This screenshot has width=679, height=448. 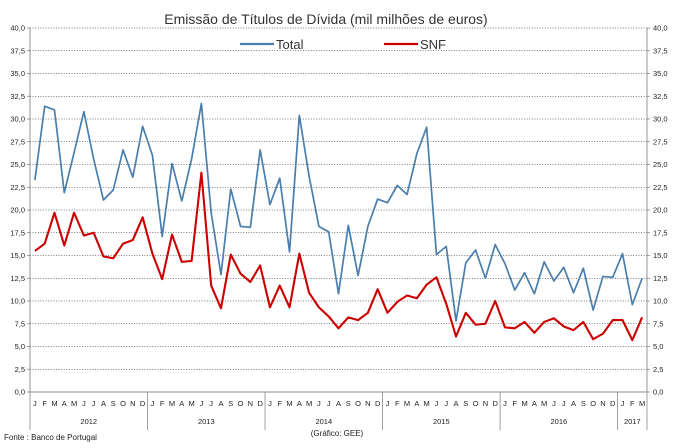 I want to click on y-tick-label-left: 40,0, so click(x=17, y=28).